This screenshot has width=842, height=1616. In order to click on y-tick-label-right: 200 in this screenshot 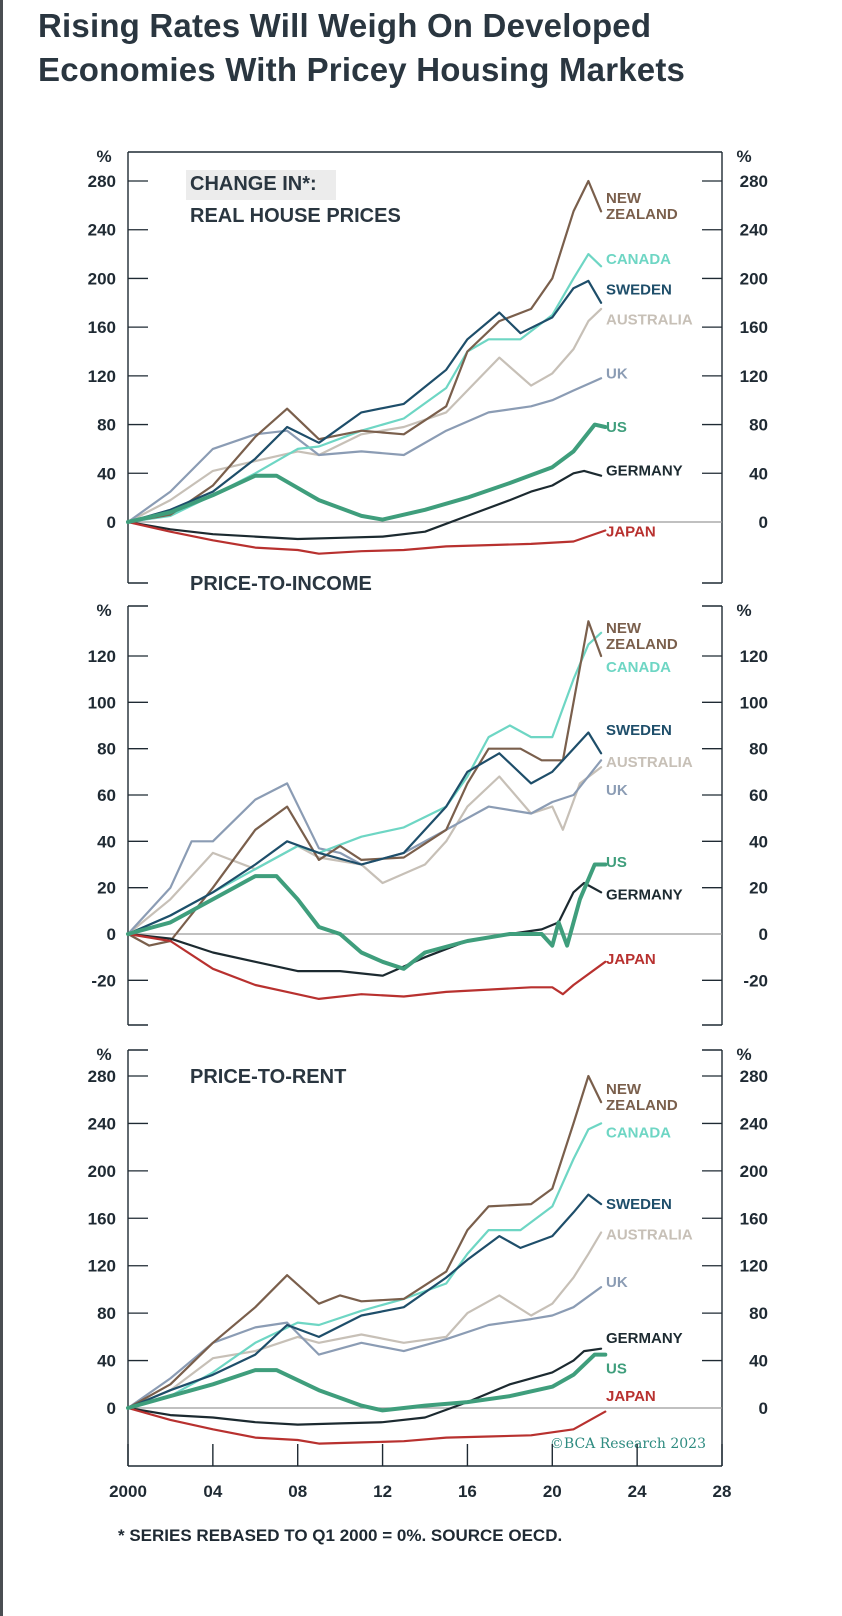, I will do `click(754, 278)`.